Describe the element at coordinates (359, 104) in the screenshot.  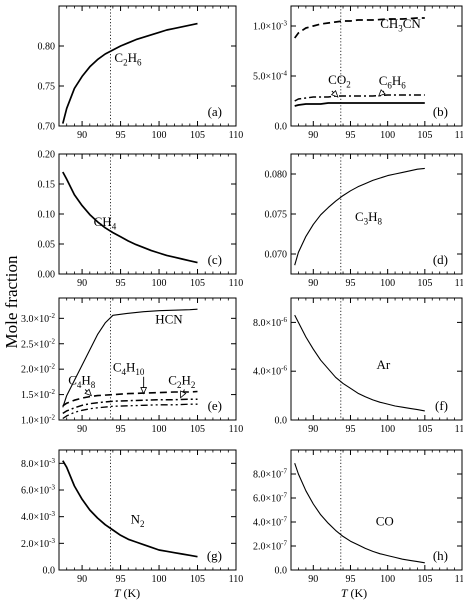
I see `series-line-co2` at that location.